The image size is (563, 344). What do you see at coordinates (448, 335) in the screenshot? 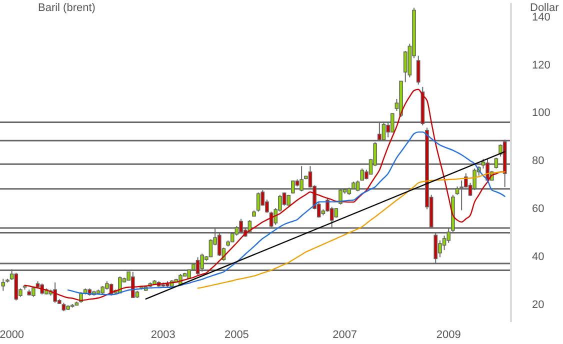
I see `x-tick-label: 2009` at bounding box center [448, 335].